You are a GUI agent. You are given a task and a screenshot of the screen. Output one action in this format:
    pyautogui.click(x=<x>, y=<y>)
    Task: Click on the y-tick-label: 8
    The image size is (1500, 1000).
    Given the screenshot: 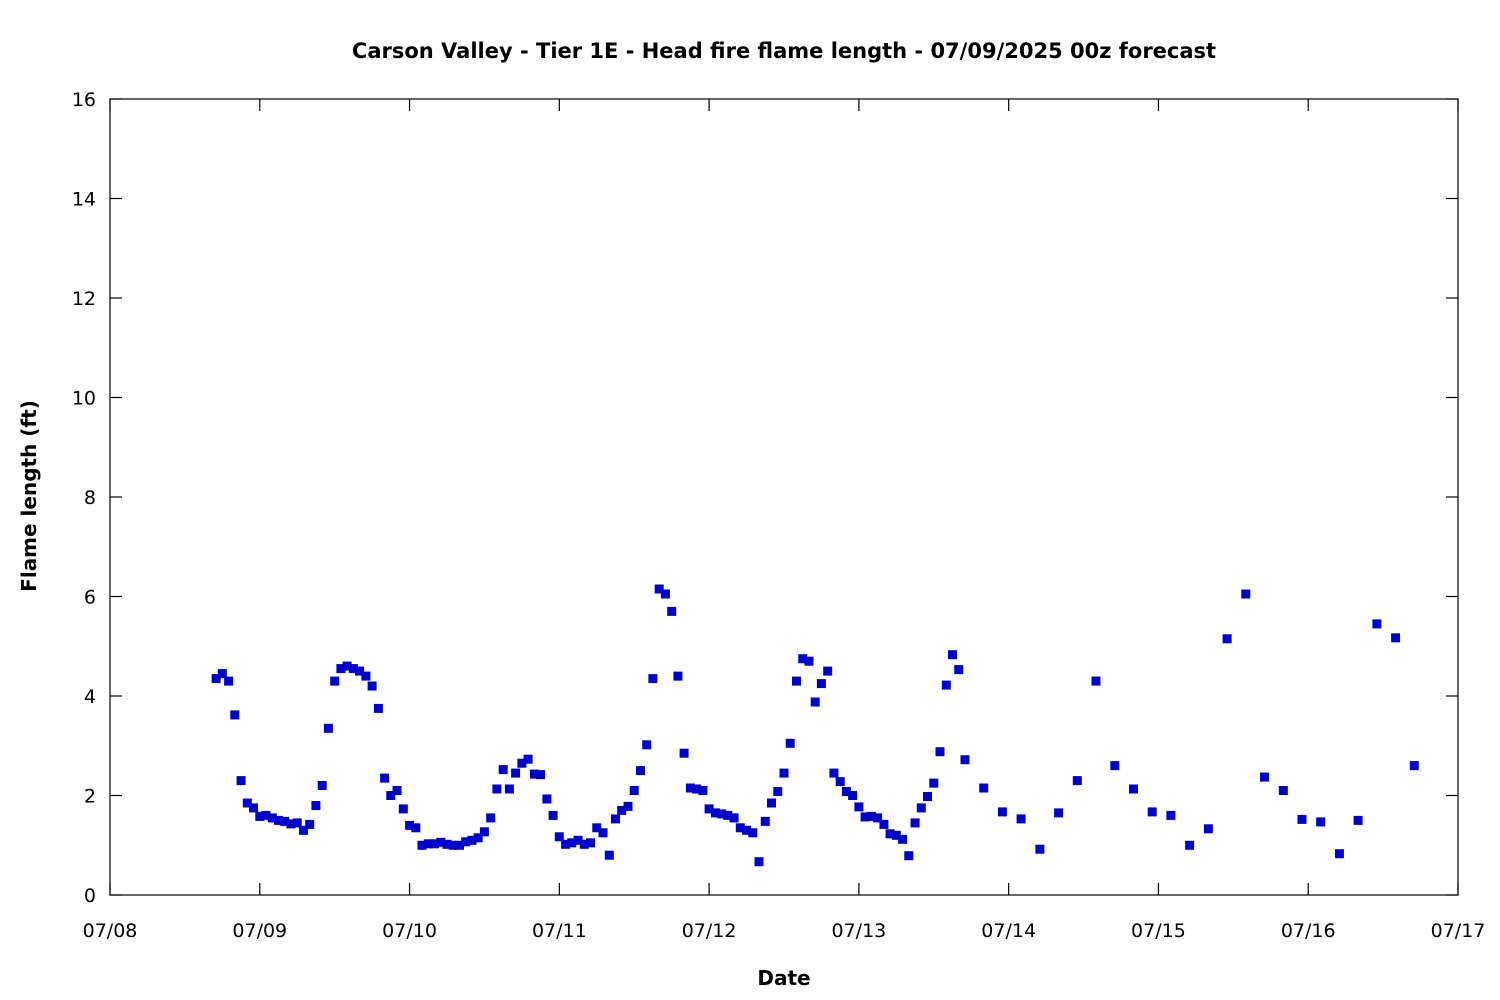 What is the action you would take?
    pyautogui.click(x=90, y=498)
    